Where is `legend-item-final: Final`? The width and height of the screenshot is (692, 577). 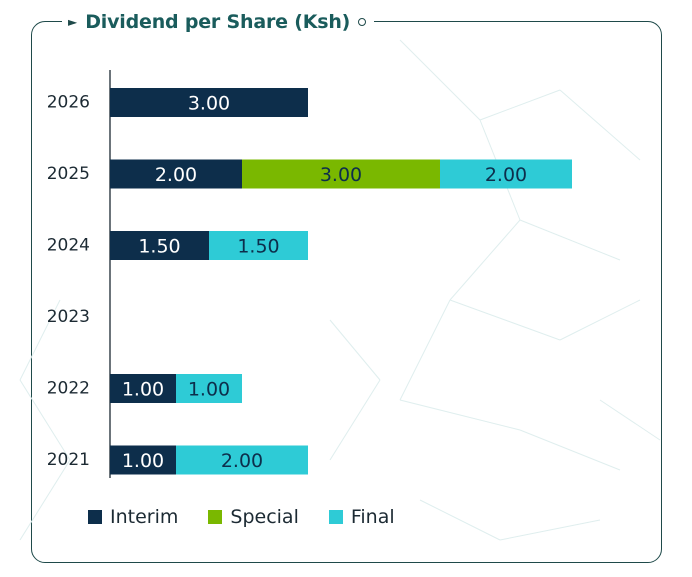 legend-item-final: Final is located at coordinates (361, 517).